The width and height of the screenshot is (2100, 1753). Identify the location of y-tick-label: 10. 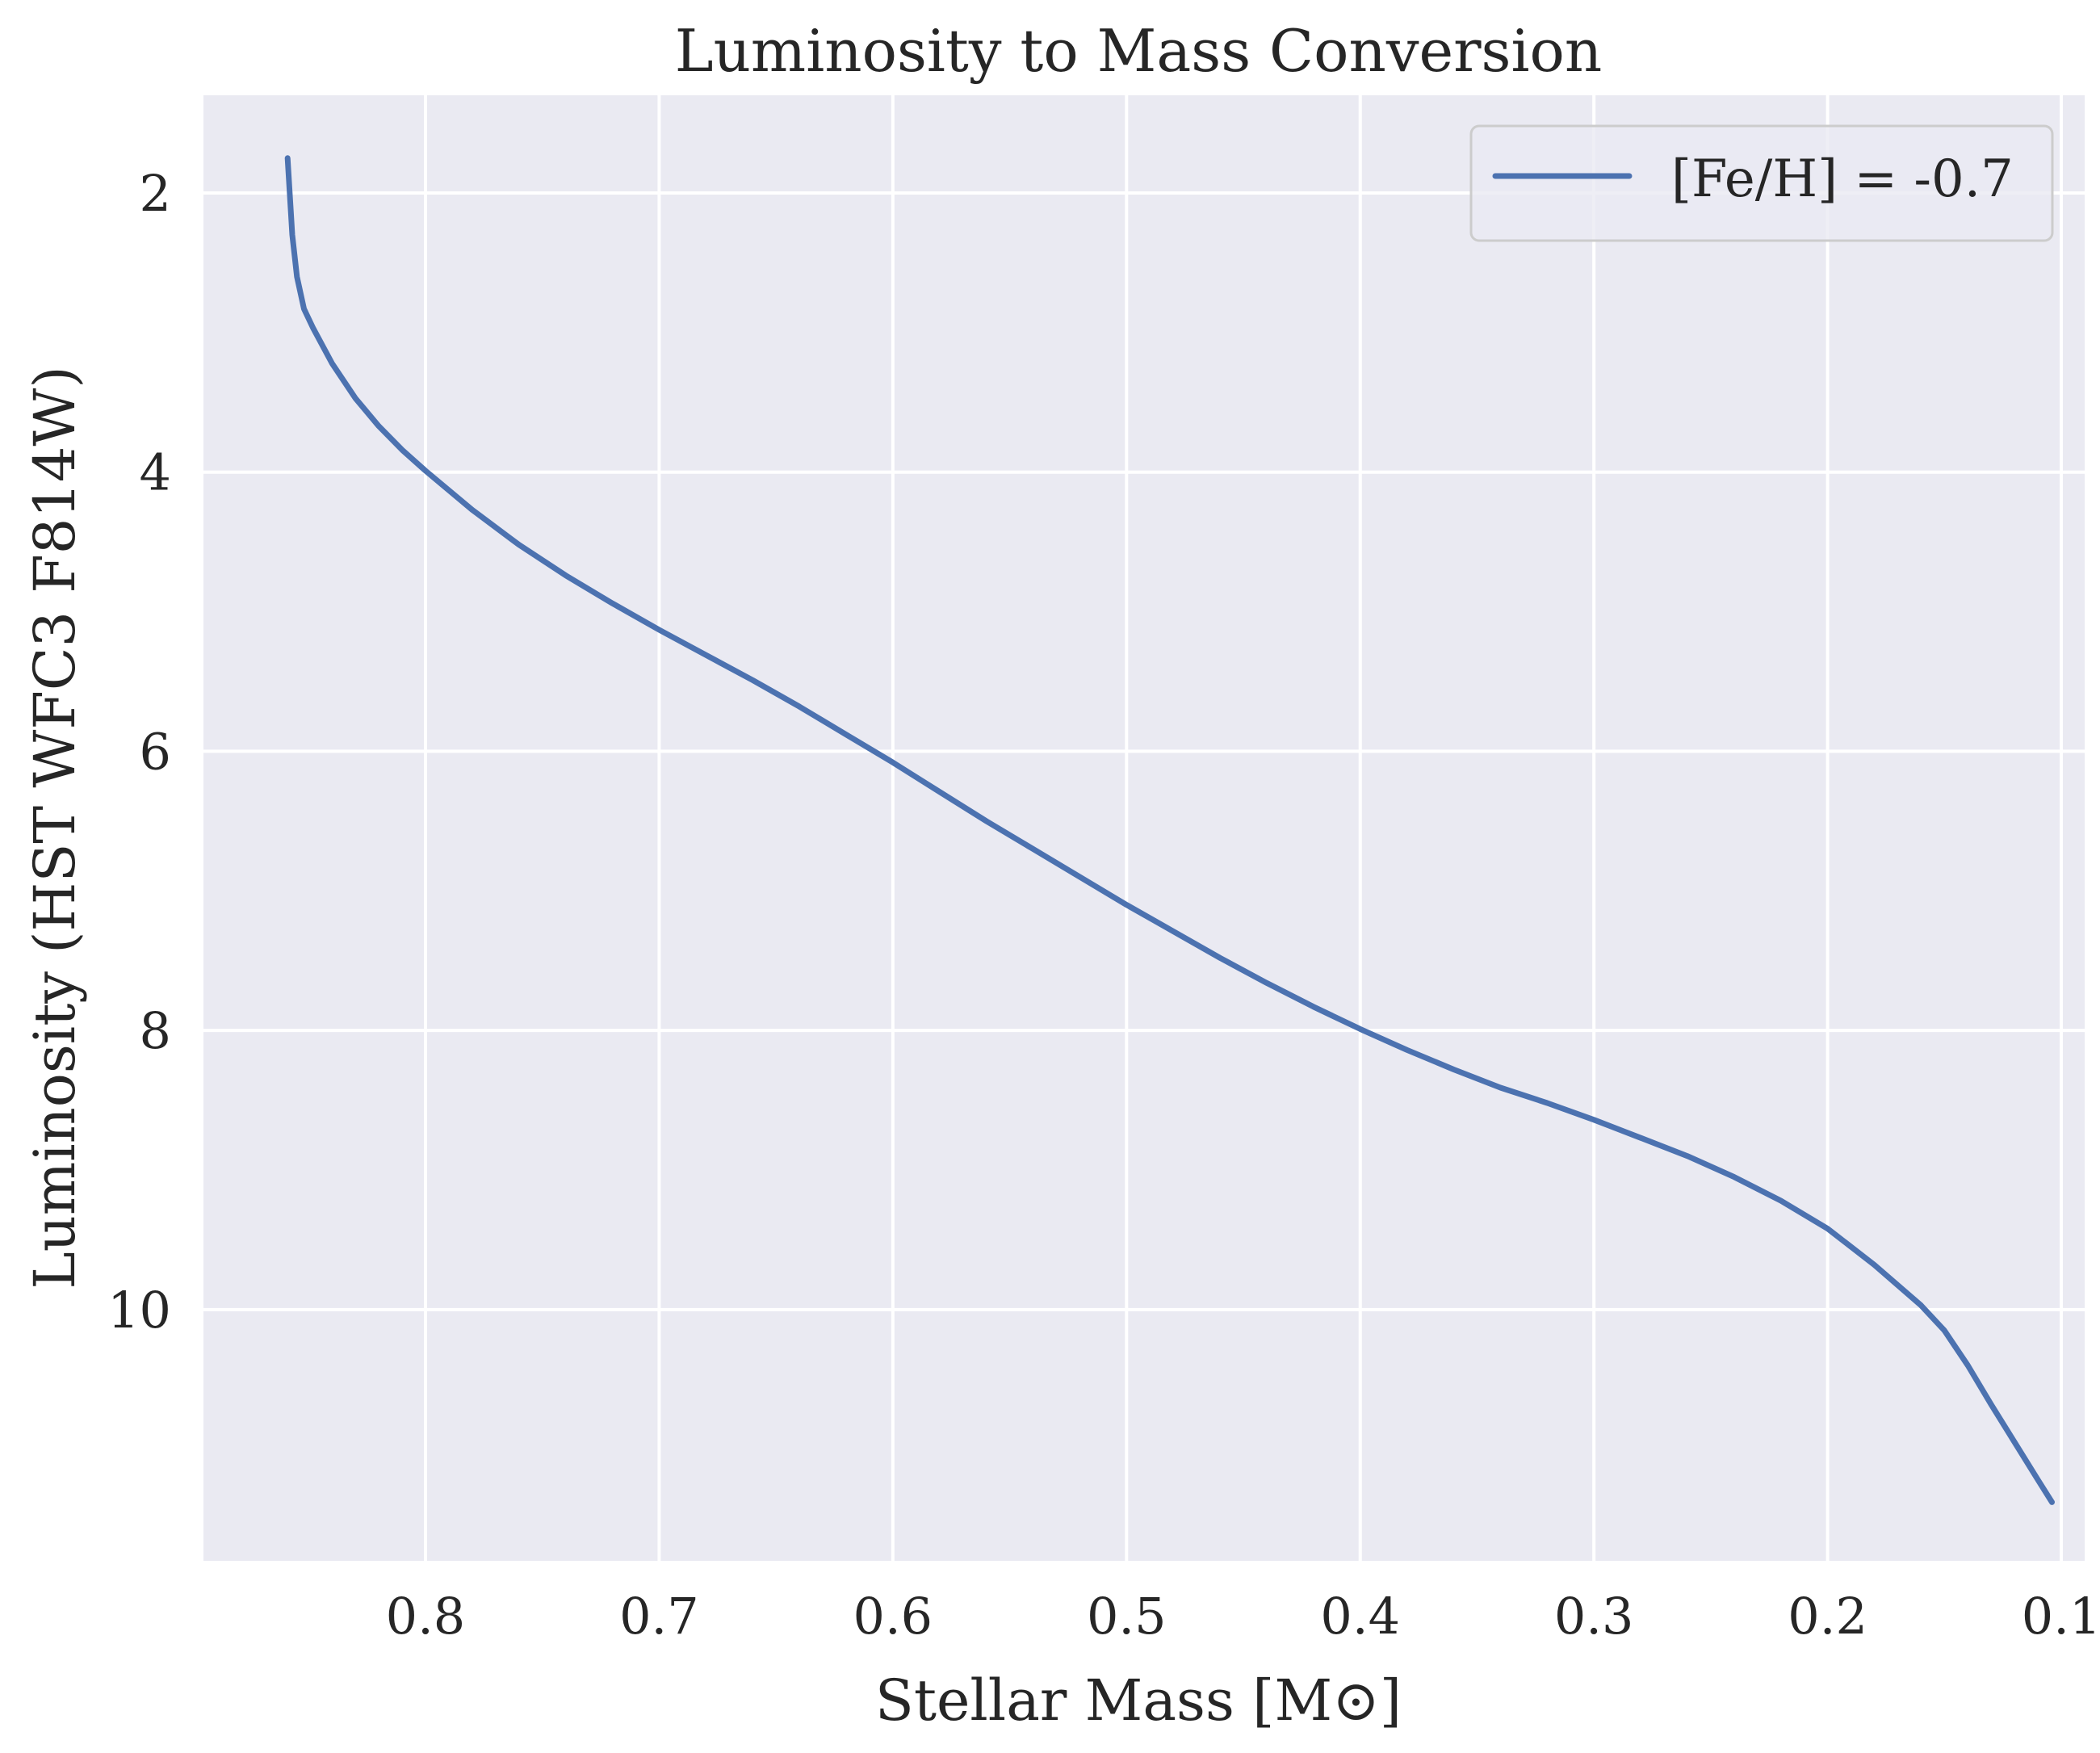
(139, 1310).